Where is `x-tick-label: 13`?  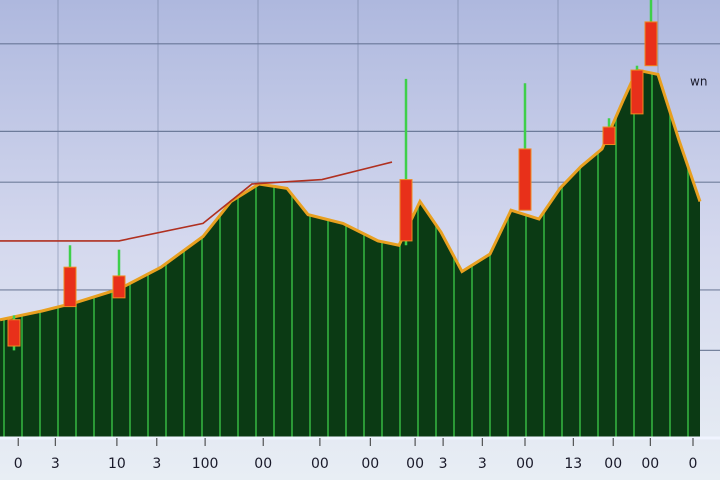 x-tick-label: 13 is located at coordinates (573, 464).